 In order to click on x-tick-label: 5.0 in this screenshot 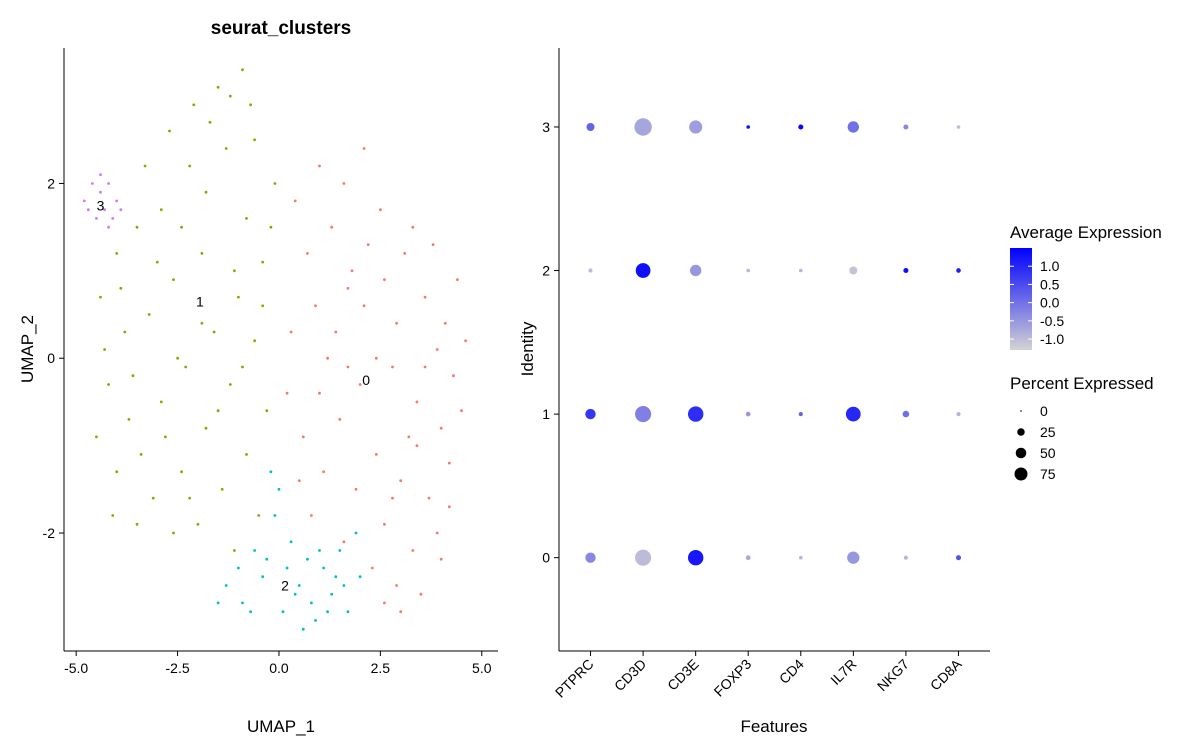, I will do `click(482, 668)`.